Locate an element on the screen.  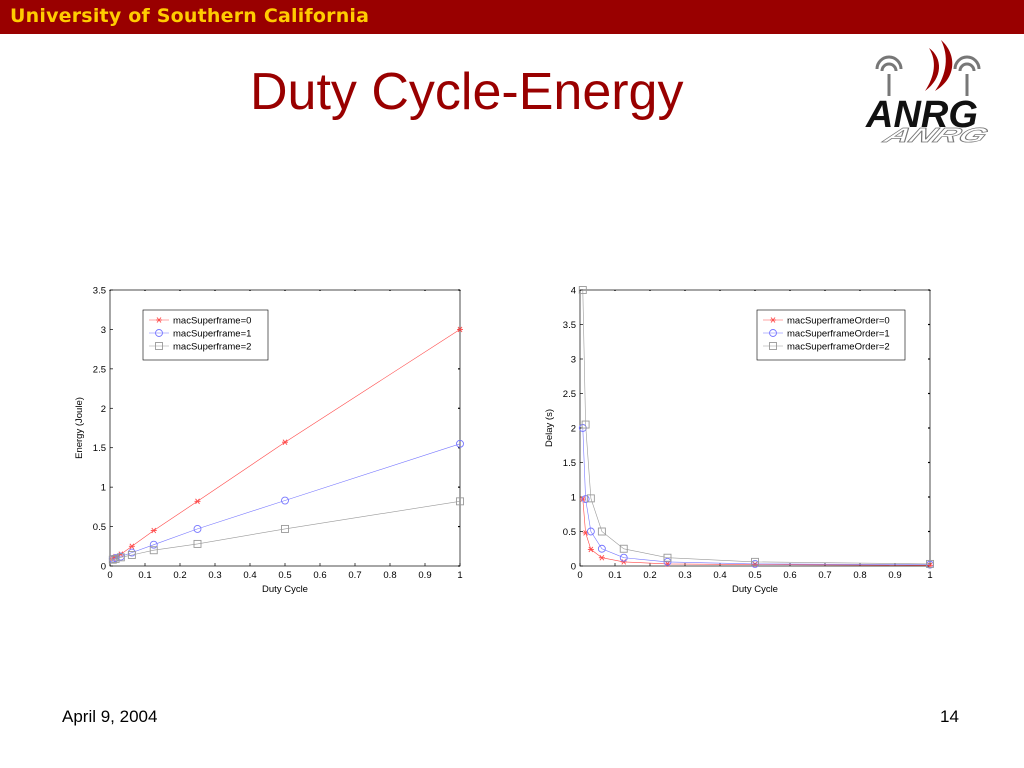
x-tick-label: 0.8 is located at coordinates (389, 575).